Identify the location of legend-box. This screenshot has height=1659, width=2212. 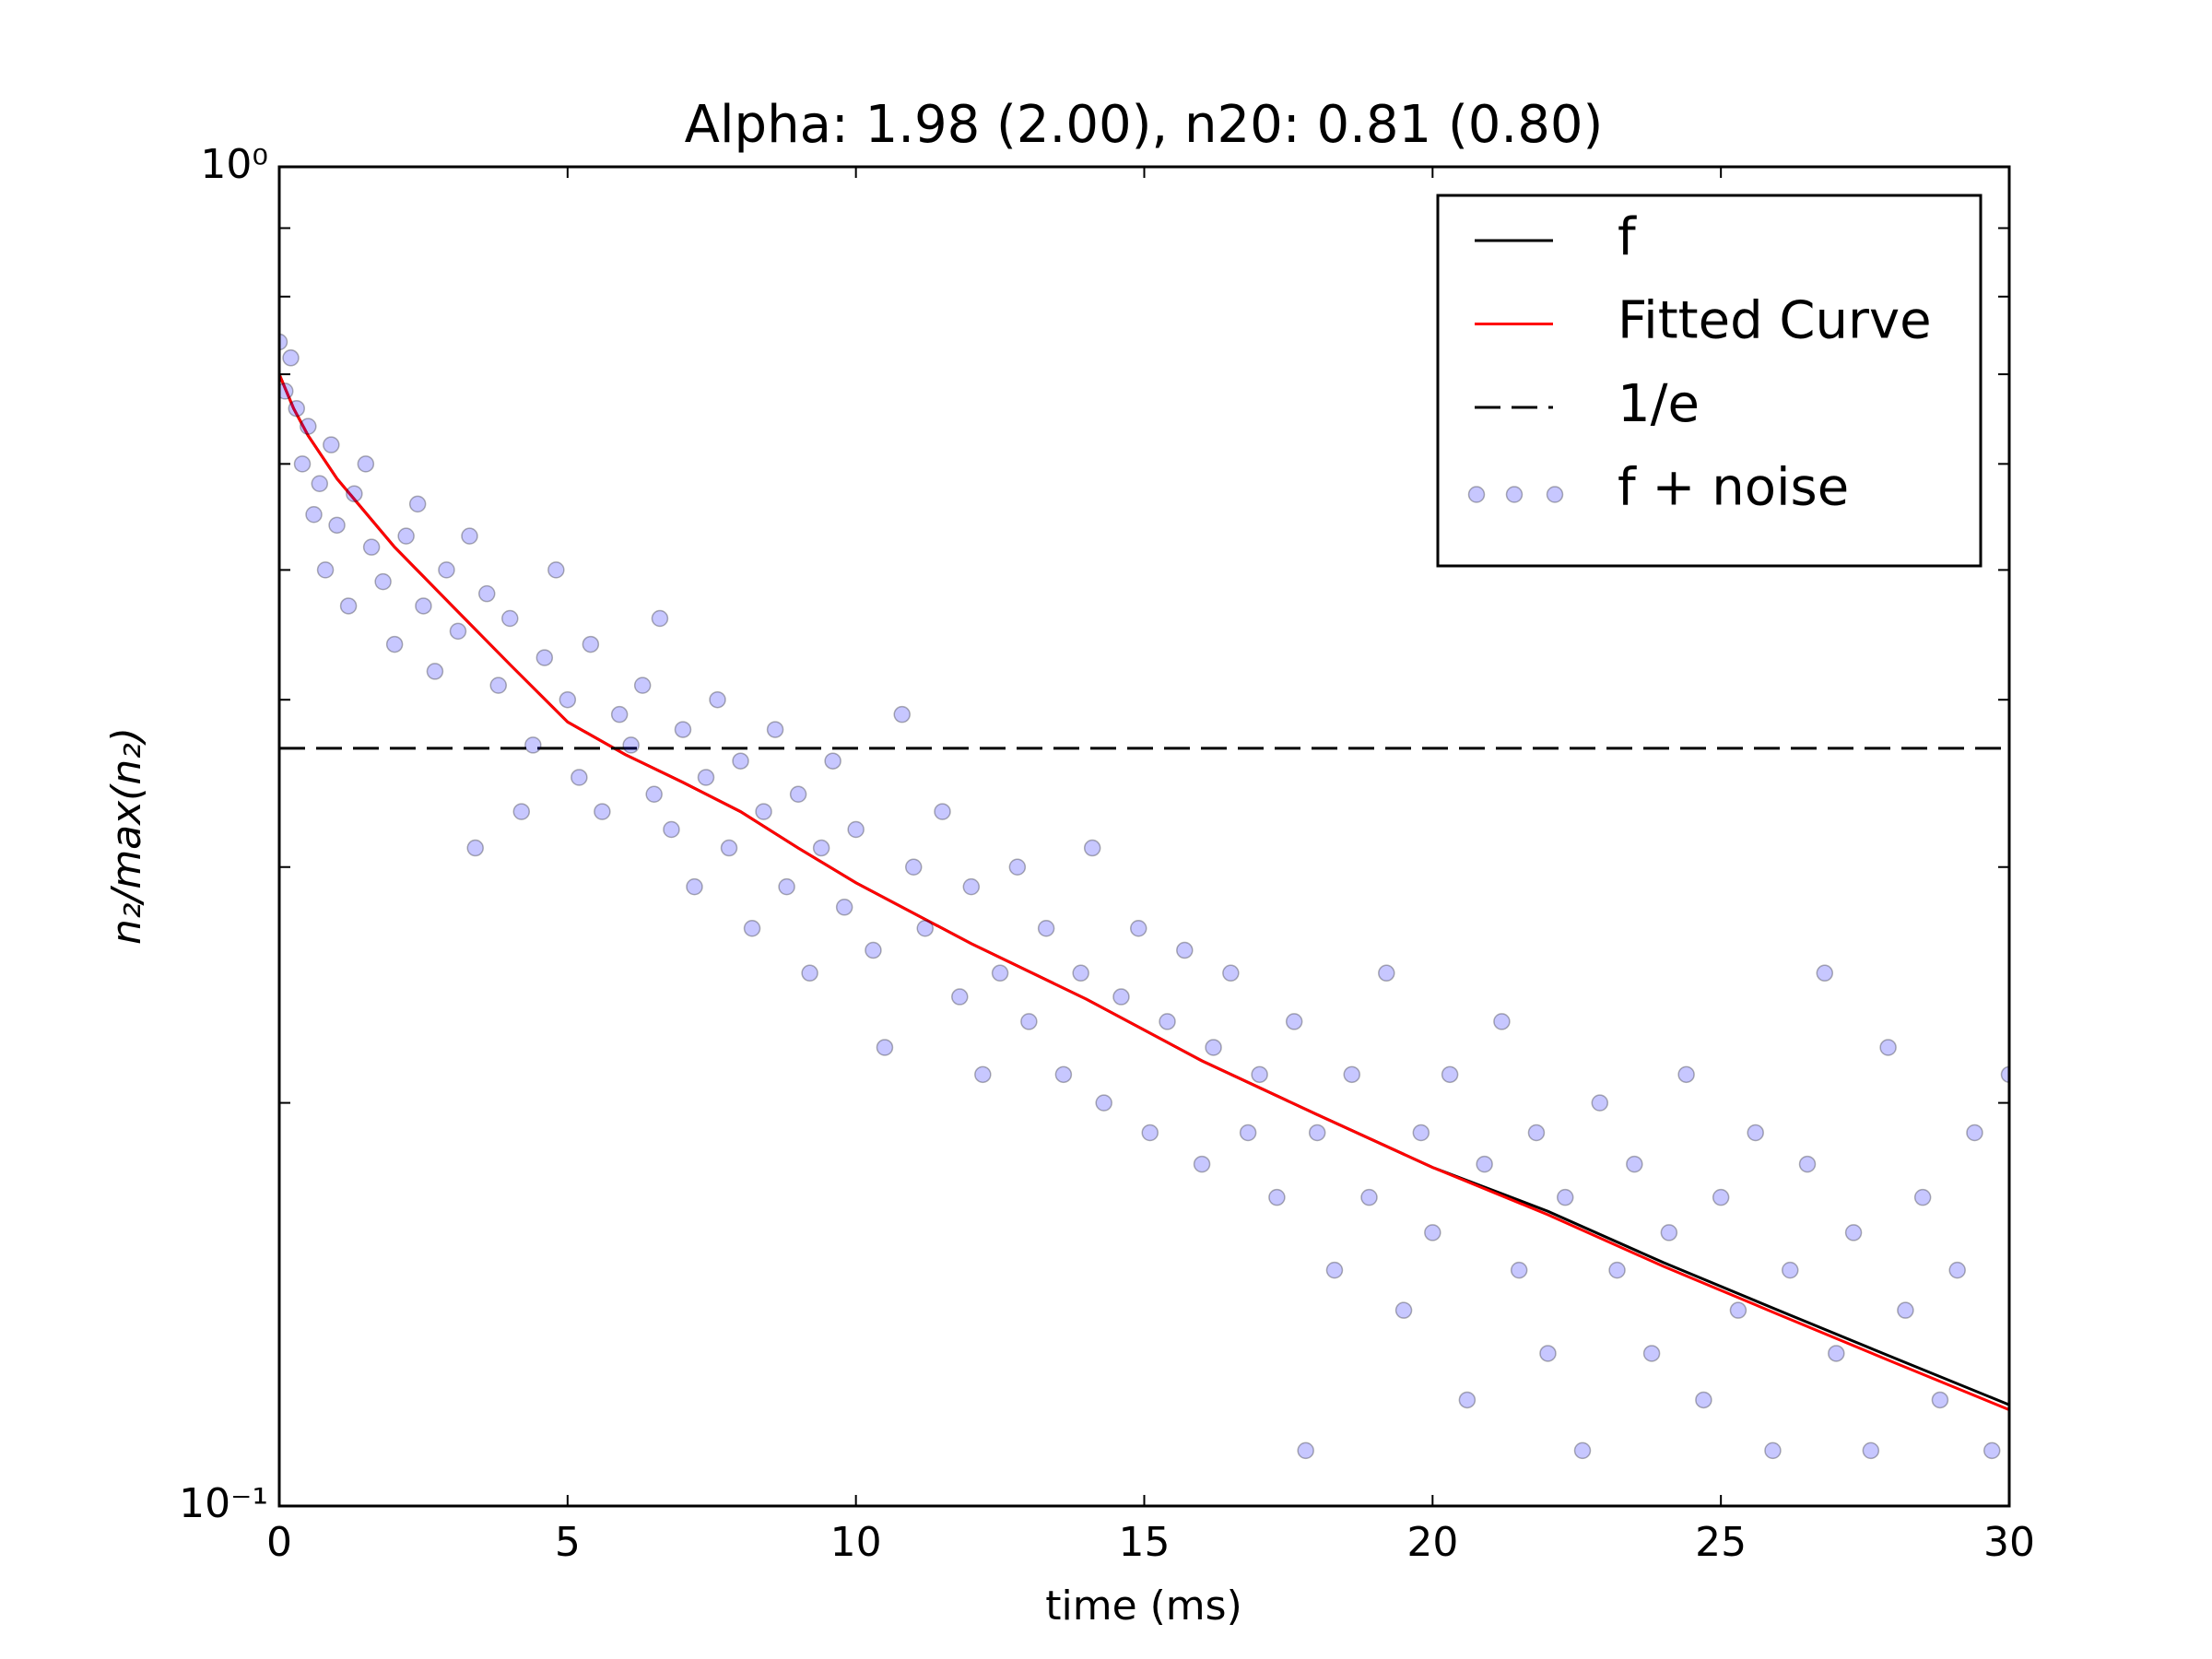
(1709, 381).